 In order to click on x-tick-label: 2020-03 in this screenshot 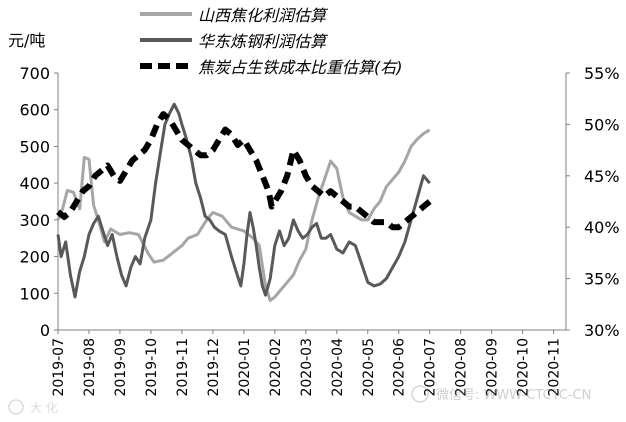, I will do `click(307, 367)`.